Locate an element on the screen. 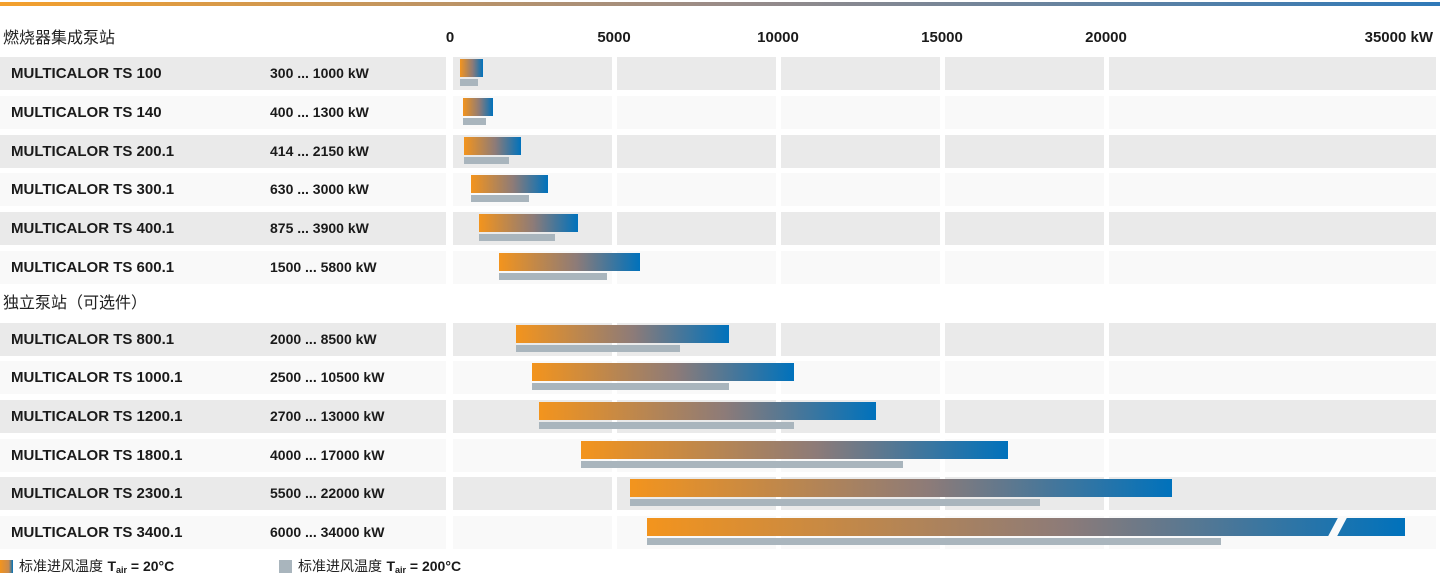  axis-tick-0: 0 is located at coordinates (450, 37).